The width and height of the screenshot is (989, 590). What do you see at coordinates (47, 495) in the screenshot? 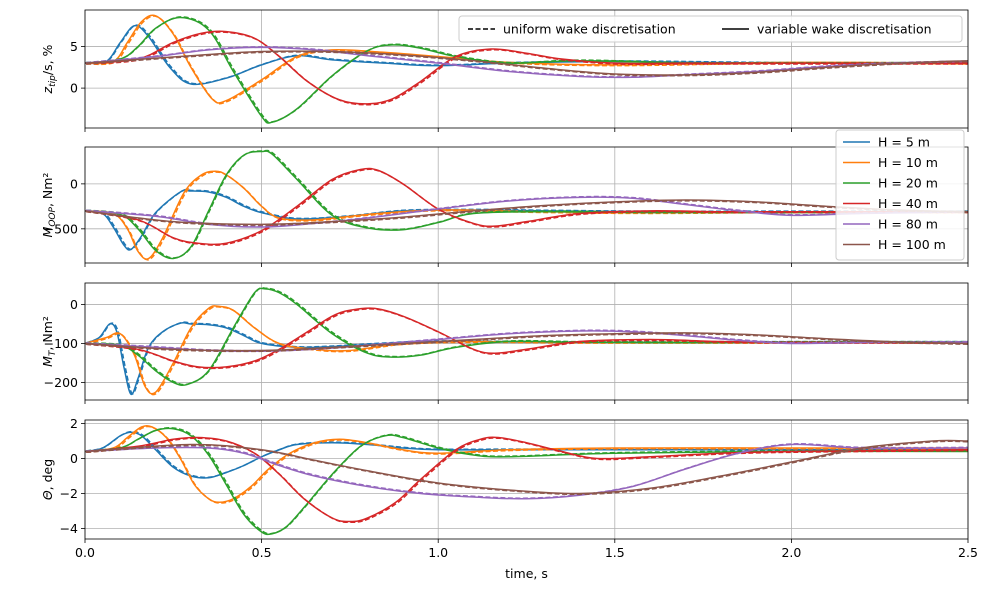
I see `y-label-symbol: Θ` at bounding box center [47, 495].